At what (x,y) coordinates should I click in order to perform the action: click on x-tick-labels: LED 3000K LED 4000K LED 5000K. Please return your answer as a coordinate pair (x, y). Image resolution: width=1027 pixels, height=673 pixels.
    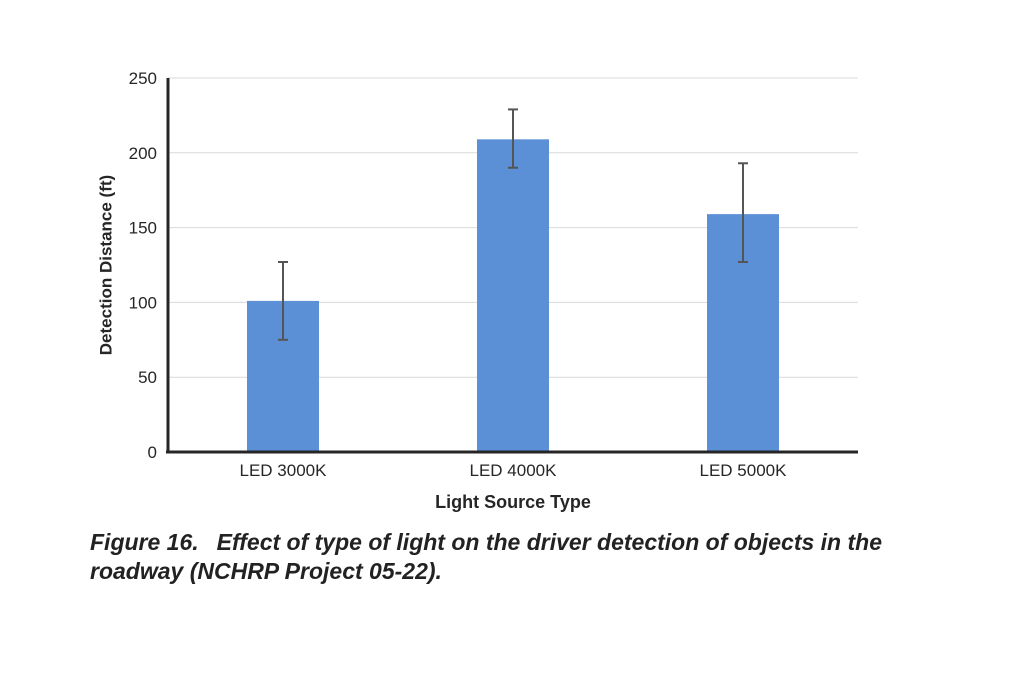
    Looking at the image, I should click on (514, 470).